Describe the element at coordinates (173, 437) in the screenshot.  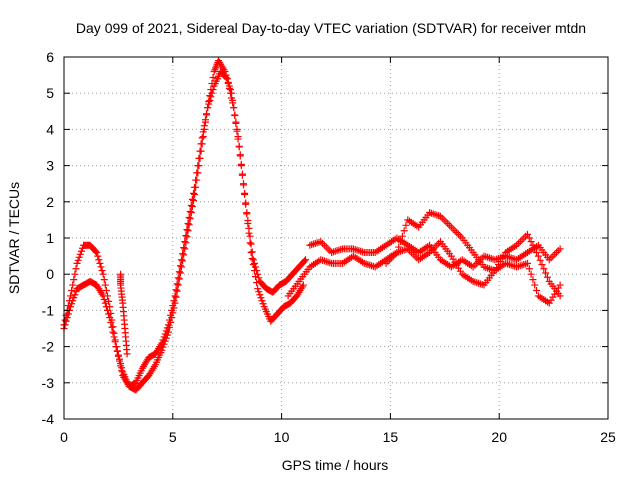
I see `x-tick-label: 5` at that location.